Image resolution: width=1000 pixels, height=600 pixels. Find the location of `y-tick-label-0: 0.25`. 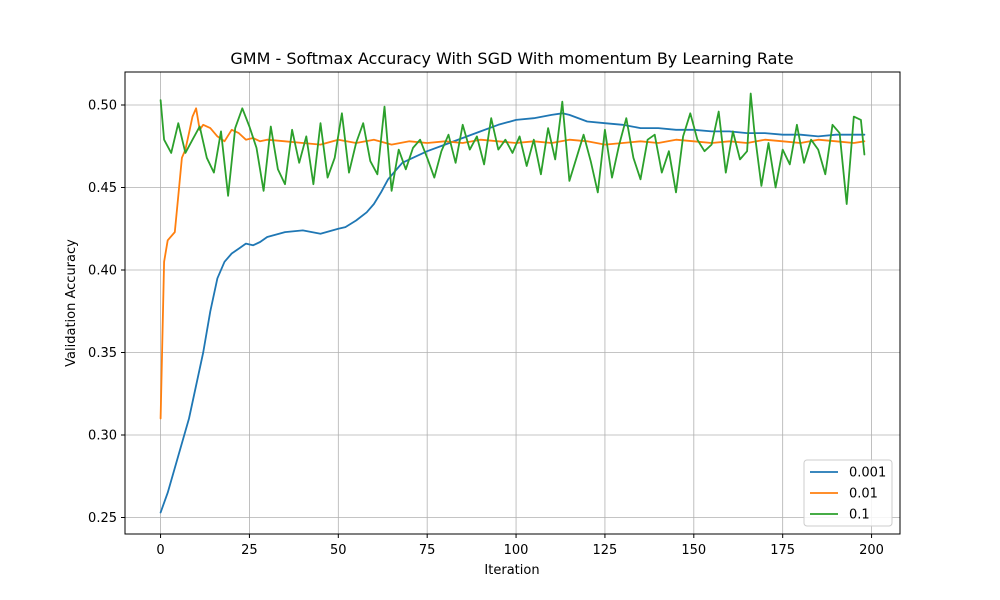

y-tick-label-0: 0.25 is located at coordinates (102, 518).